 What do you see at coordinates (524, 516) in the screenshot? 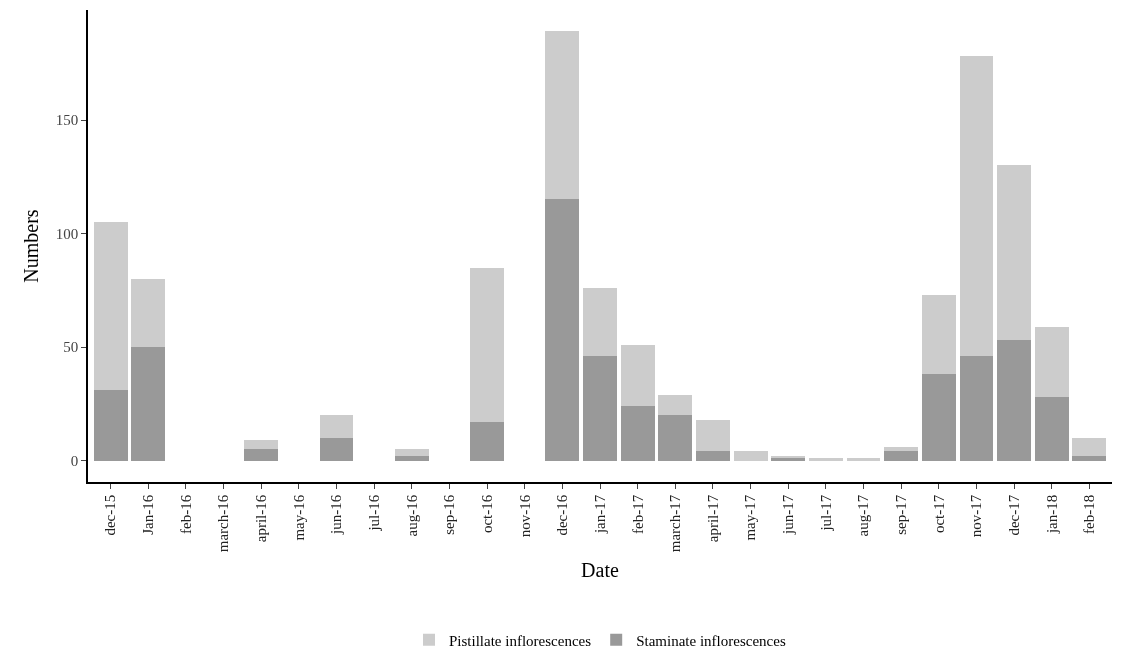
I see `x-tick-label: nov-16` at bounding box center [524, 516].